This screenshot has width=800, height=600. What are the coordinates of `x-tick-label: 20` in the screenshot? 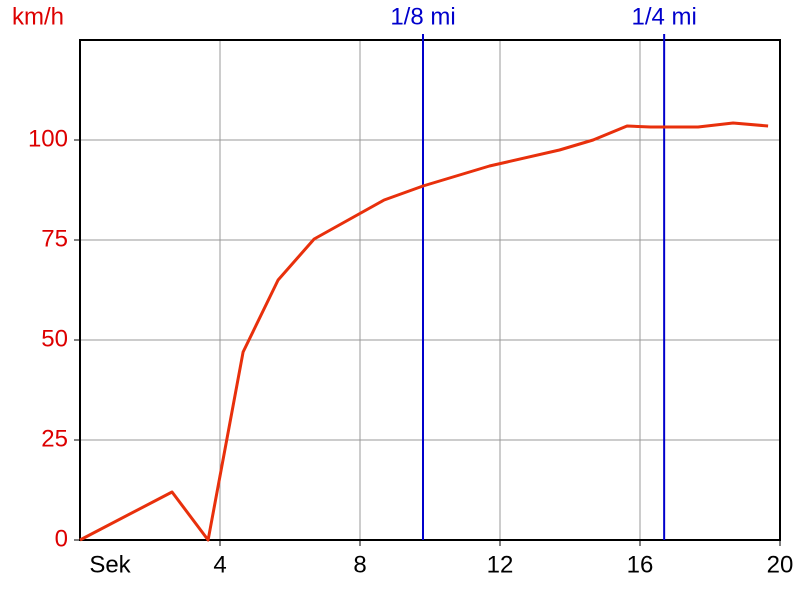 It's located at (780, 564).